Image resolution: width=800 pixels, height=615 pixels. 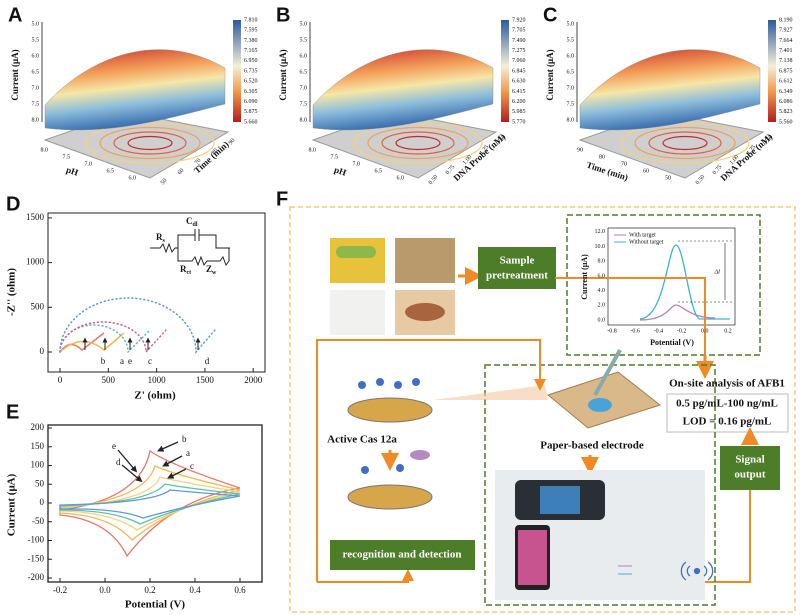 What do you see at coordinates (749, 460) in the screenshot?
I see `box-label: Signal` at bounding box center [749, 460].